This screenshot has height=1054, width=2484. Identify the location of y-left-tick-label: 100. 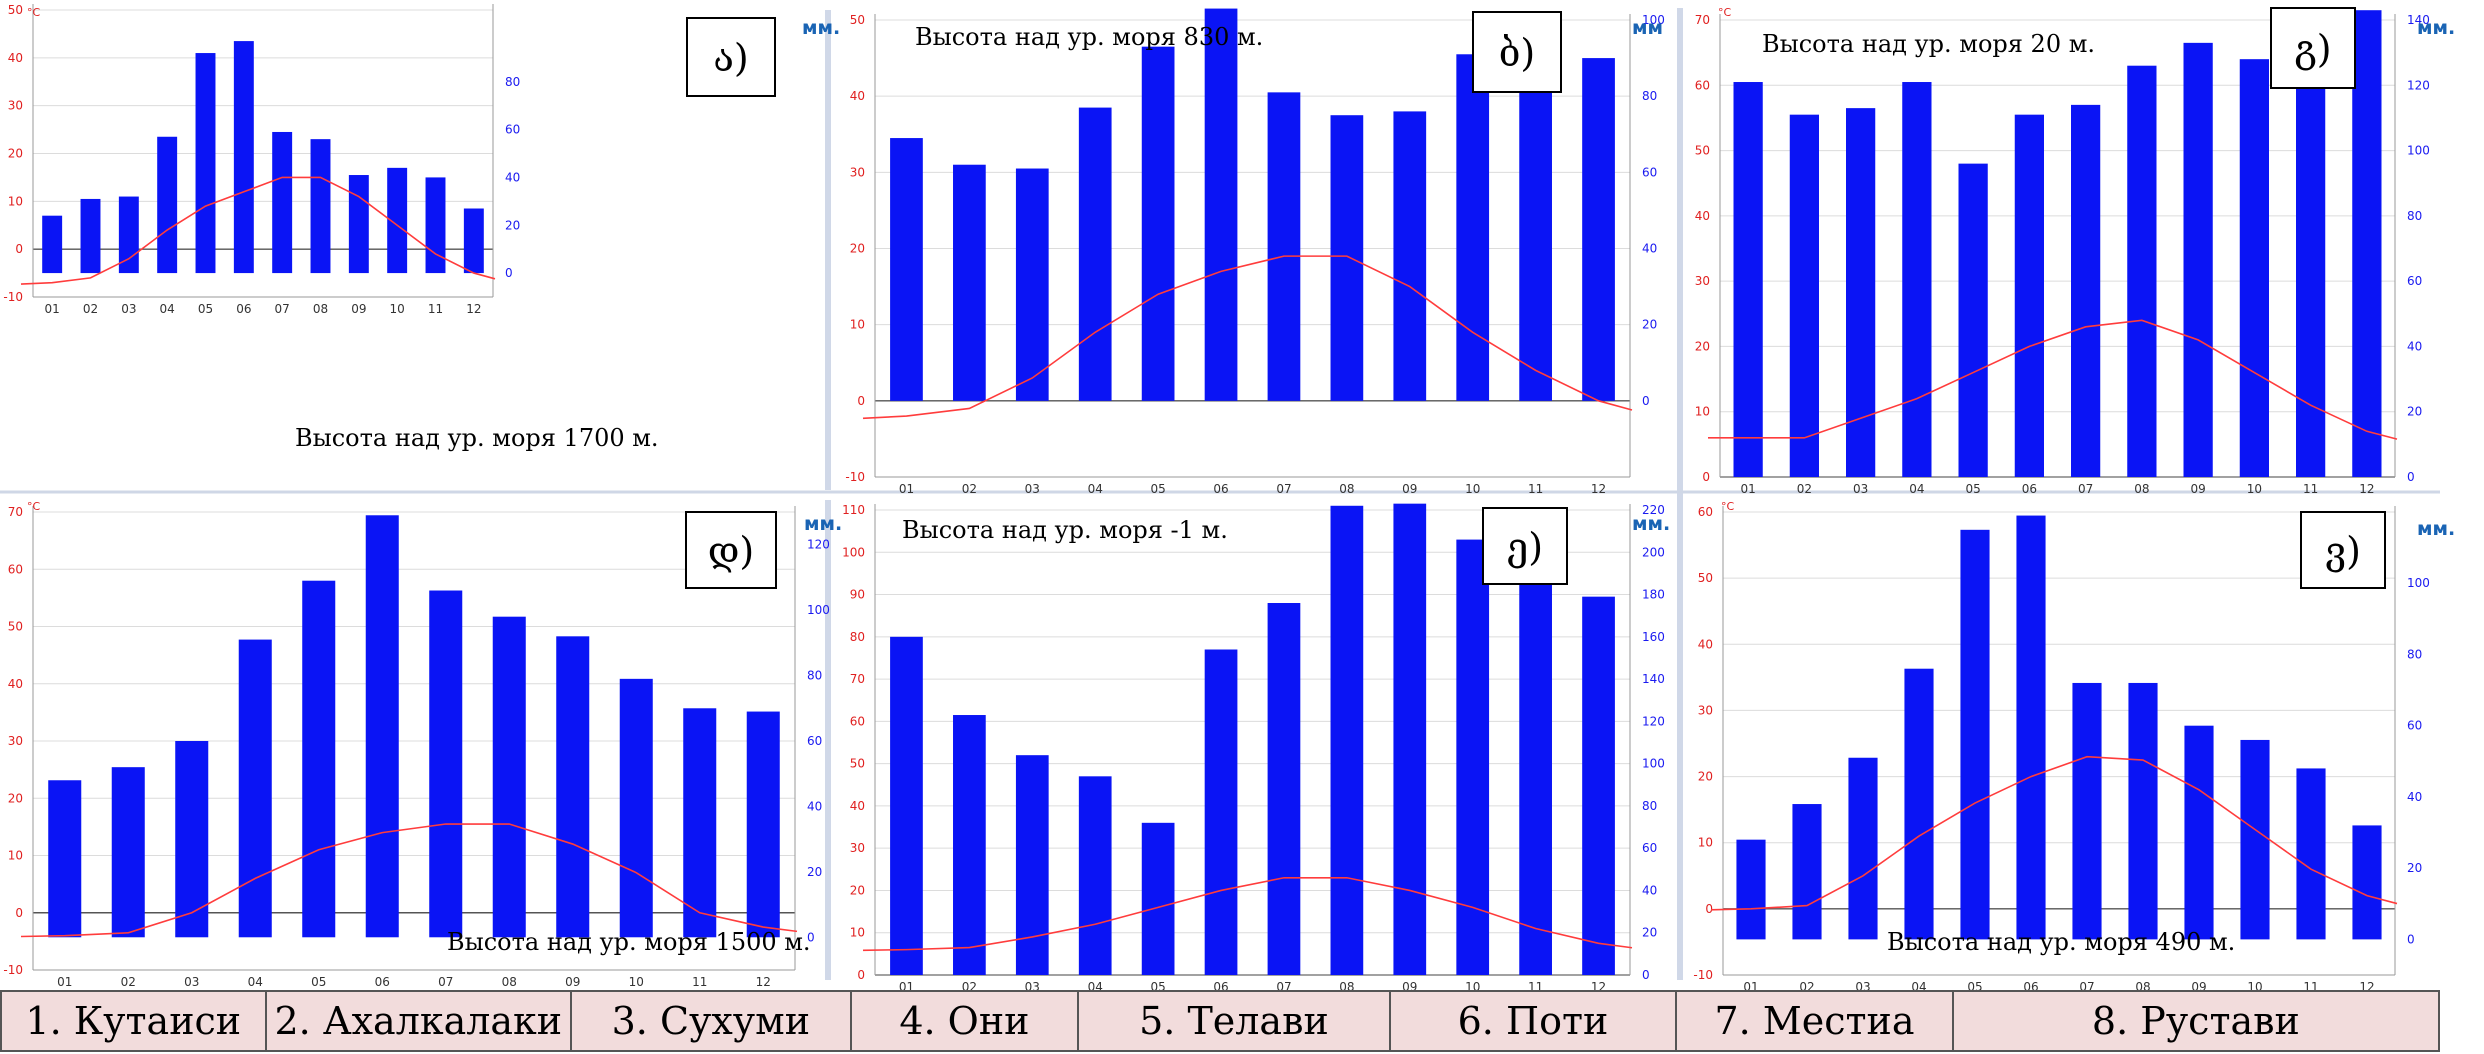
(853, 552).